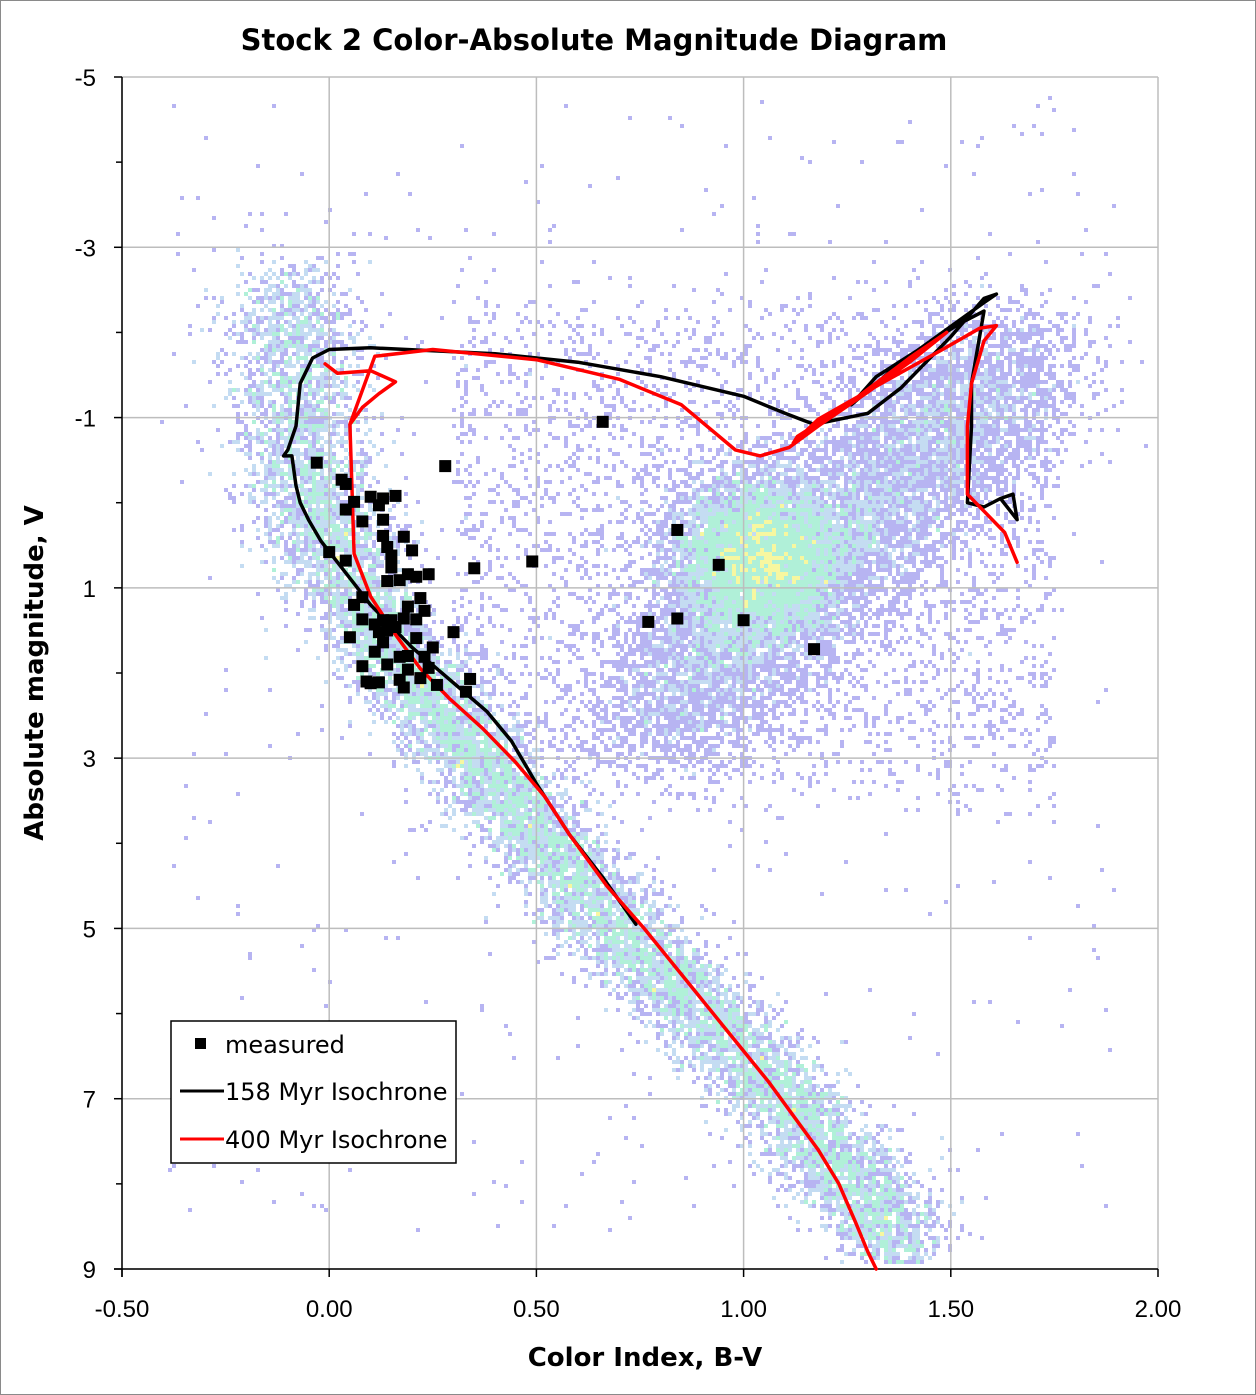 This screenshot has height=1395, width=1256. I want to click on legend-label-158-myr: 158 Myr Isochrone, so click(336, 1092).